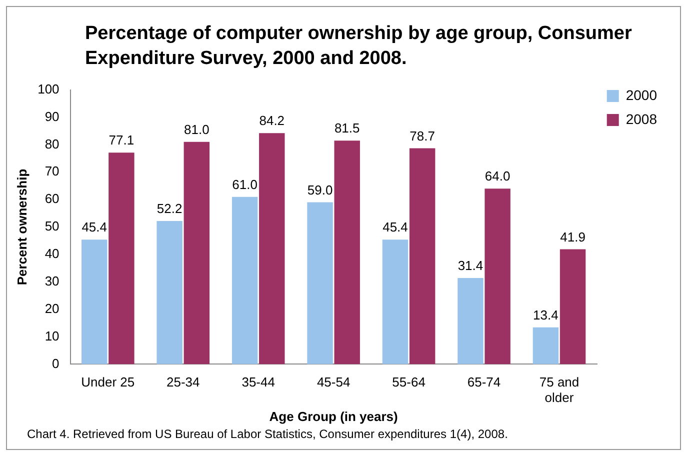  What do you see at coordinates (545, 315) in the screenshot?
I see `data-label: 13.4` at bounding box center [545, 315].